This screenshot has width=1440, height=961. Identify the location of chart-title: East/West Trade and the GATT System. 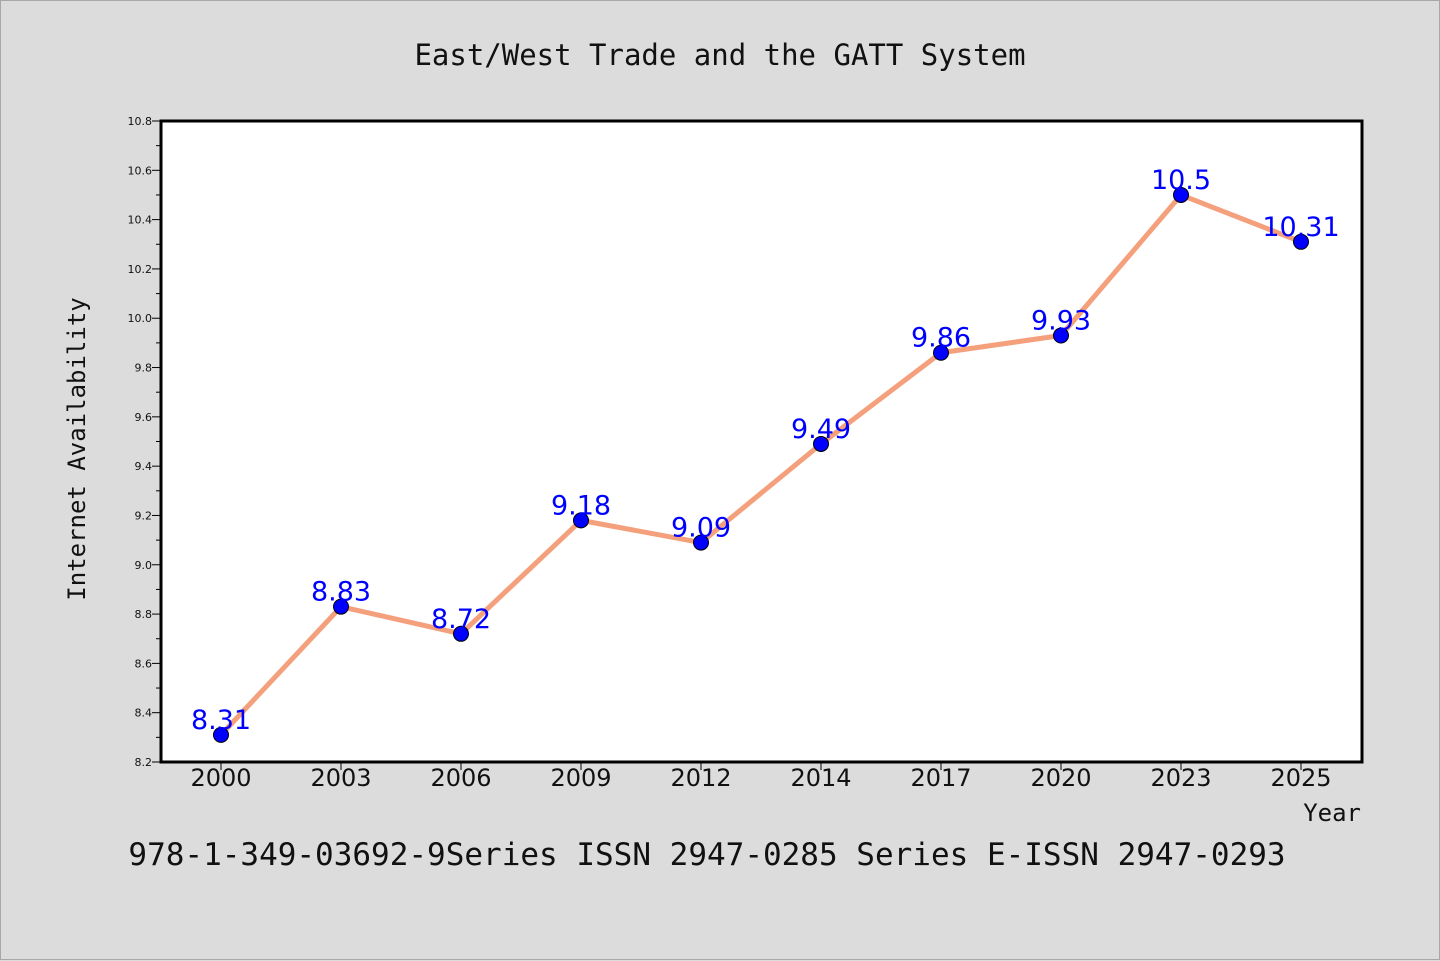
(719, 55).